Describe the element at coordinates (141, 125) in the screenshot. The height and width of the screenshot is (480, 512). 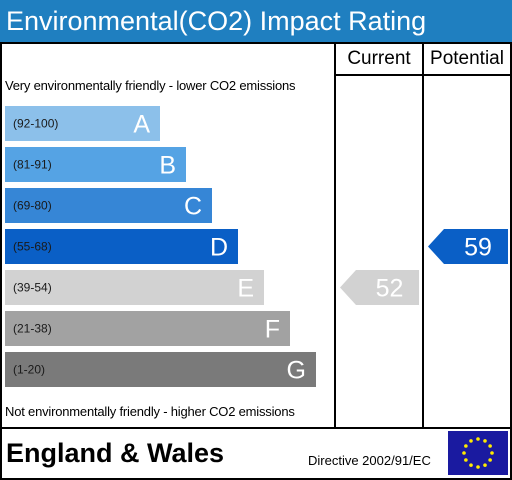
I see `band-letter-a: A` at that location.